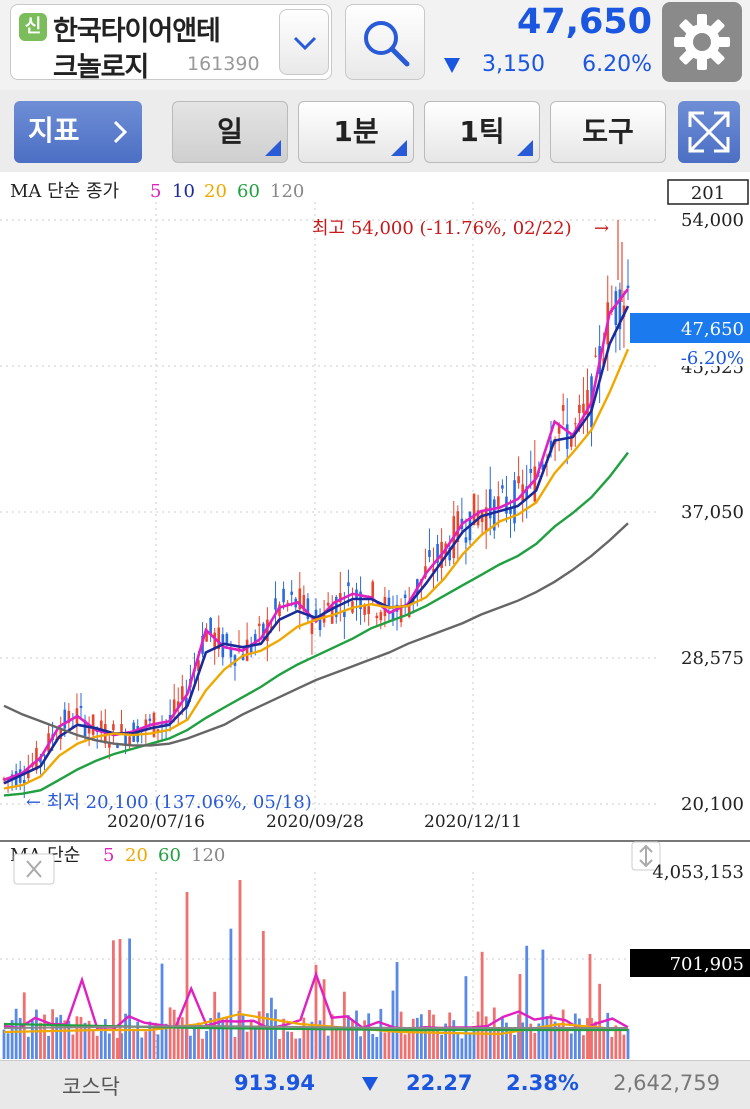 The width and height of the screenshot is (750, 1109). Describe the element at coordinates (356, 132) in the screenshot. I see `tab-1min: 1분` at that location.